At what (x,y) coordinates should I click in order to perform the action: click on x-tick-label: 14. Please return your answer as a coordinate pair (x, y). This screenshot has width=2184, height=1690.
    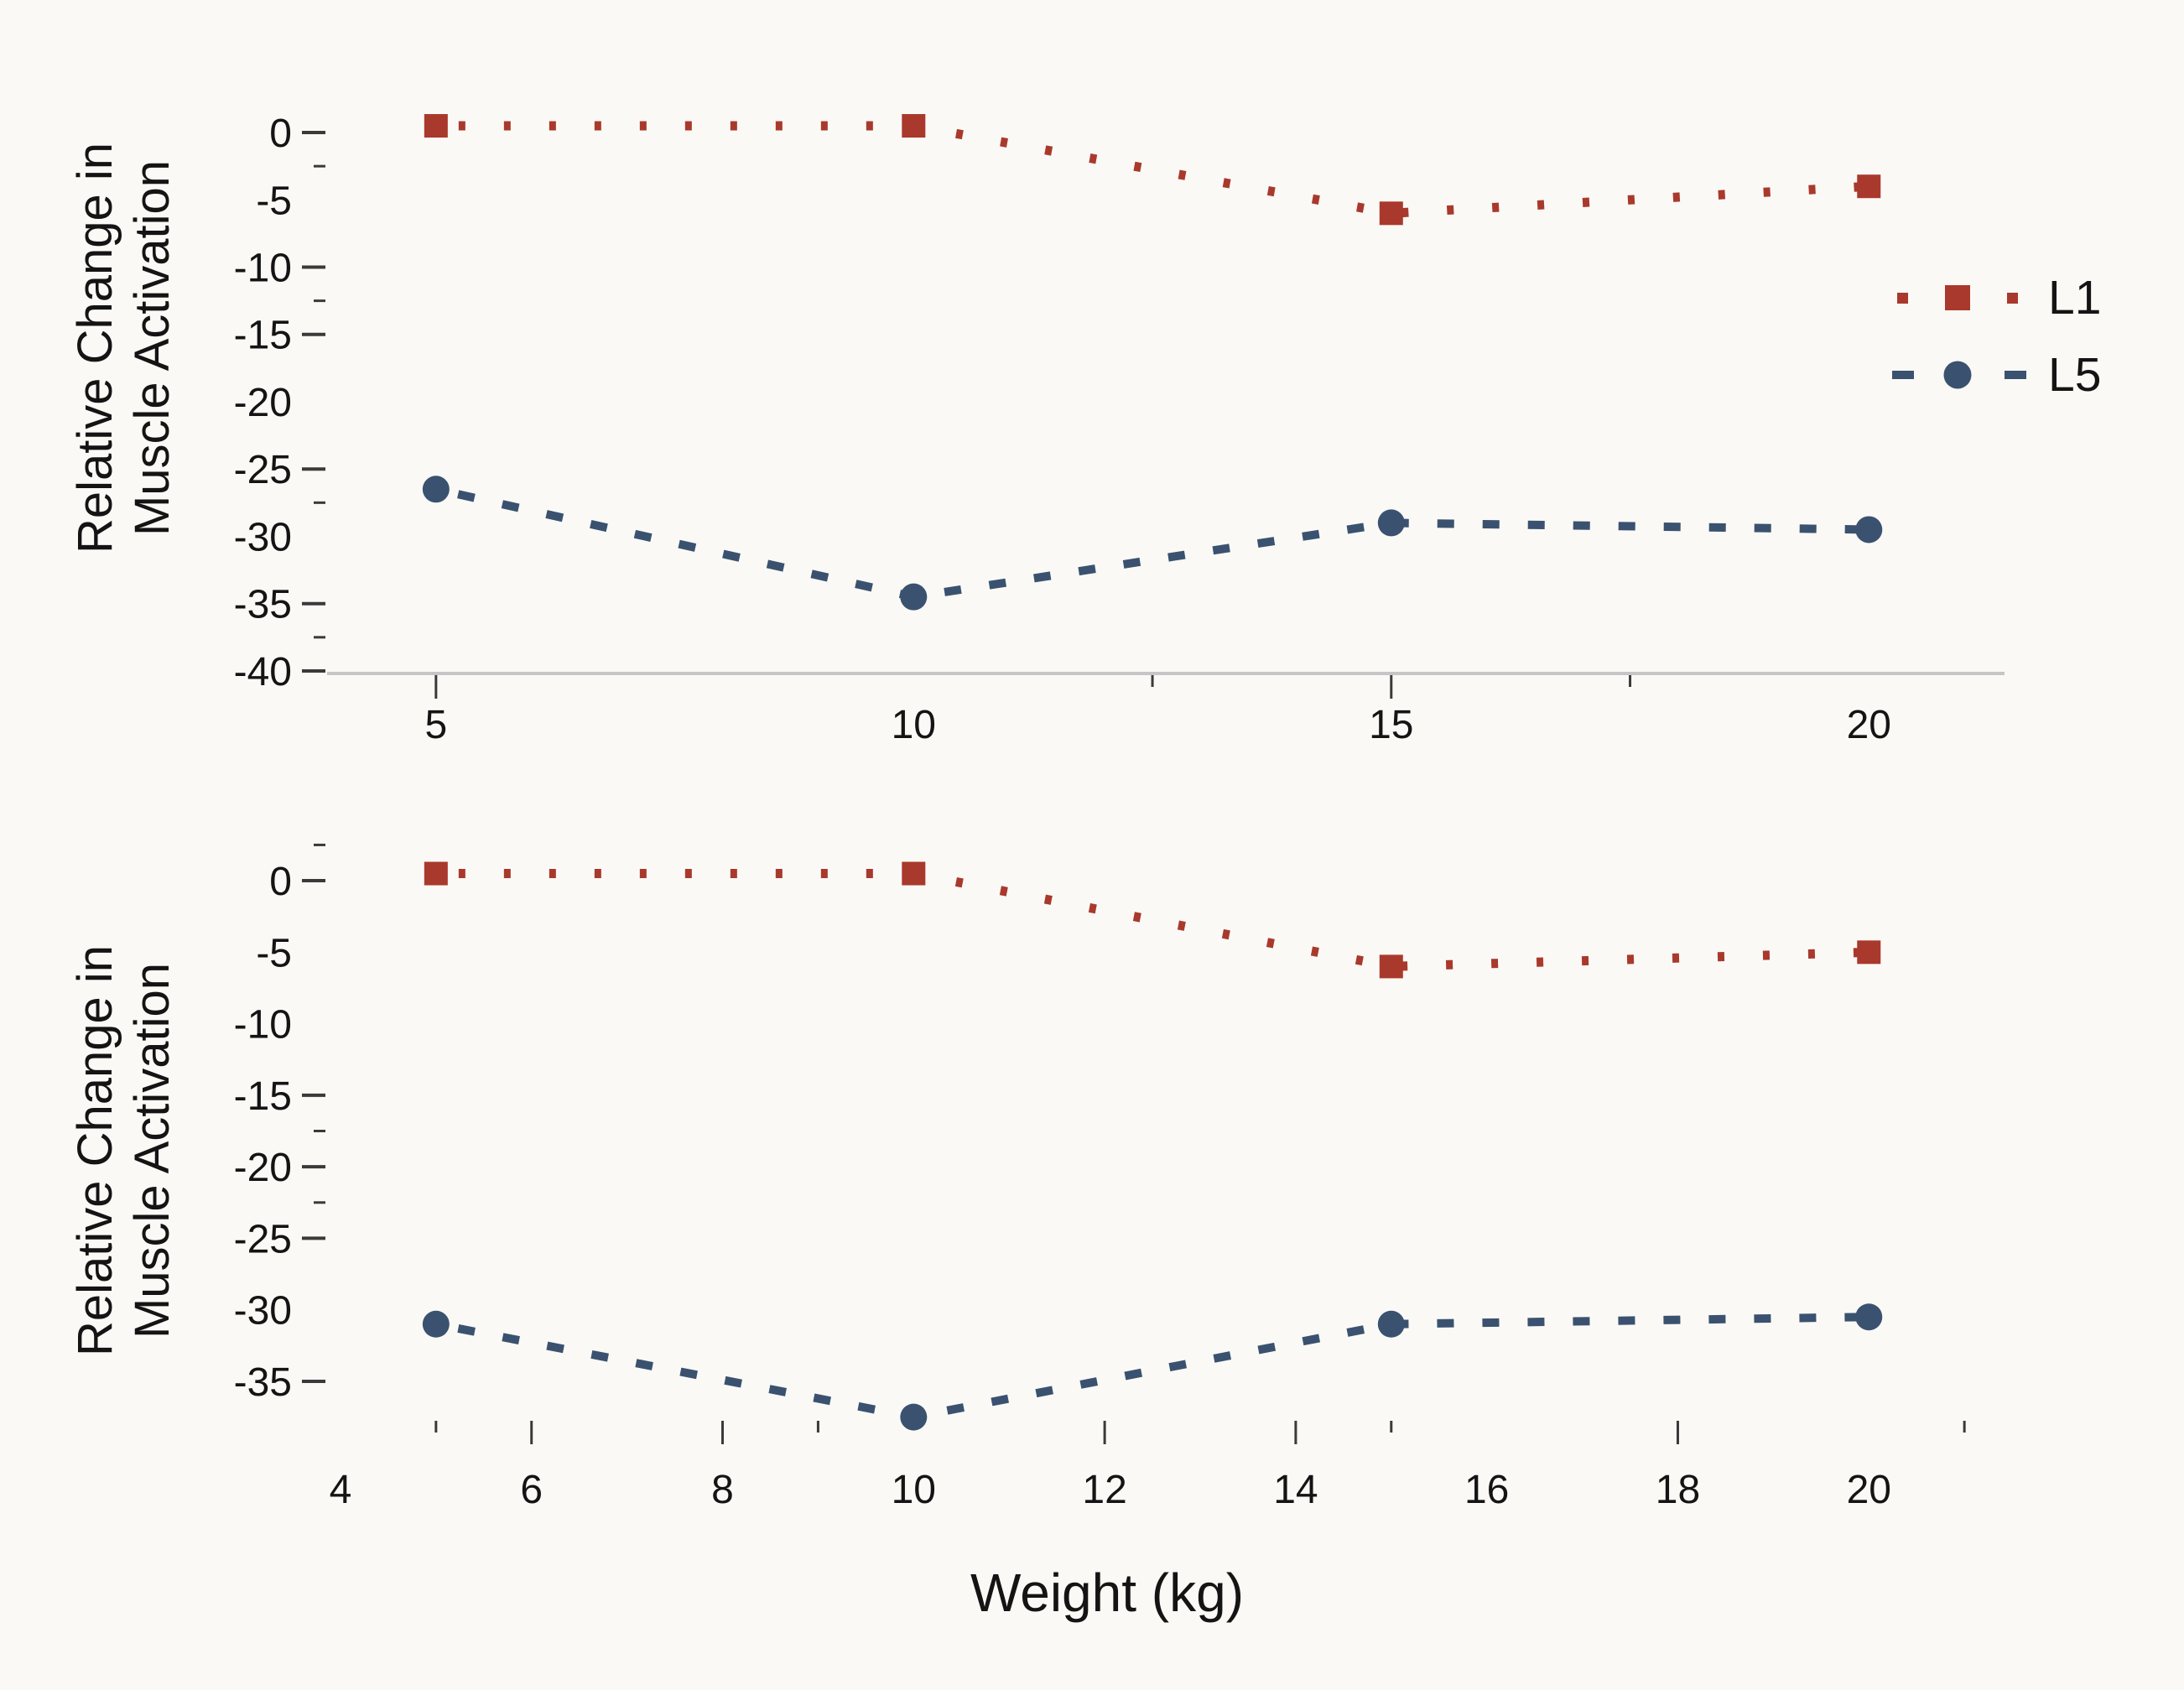
    Looking at the image, I should click on (1296, 1490).